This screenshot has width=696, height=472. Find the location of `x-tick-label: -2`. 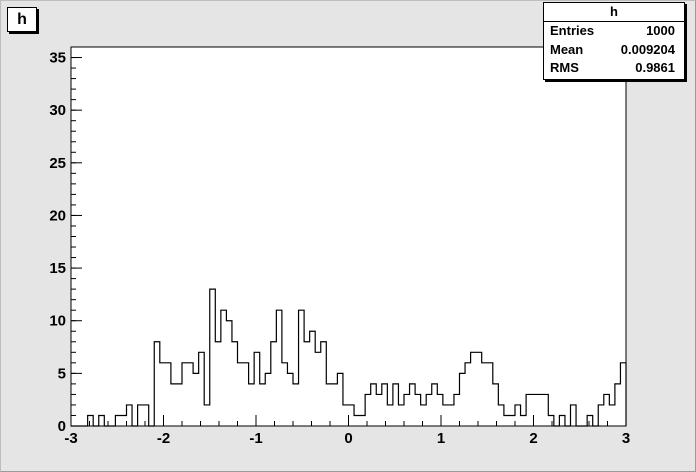

x-tick-label: -2 is located at coordinates (163, 438).